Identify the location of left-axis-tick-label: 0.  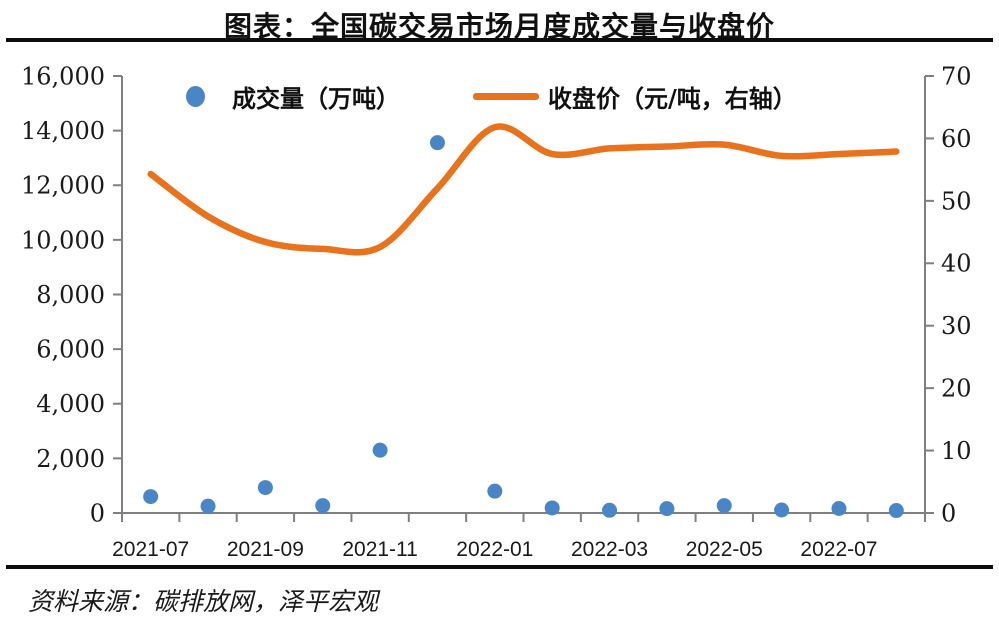
(97, 513).